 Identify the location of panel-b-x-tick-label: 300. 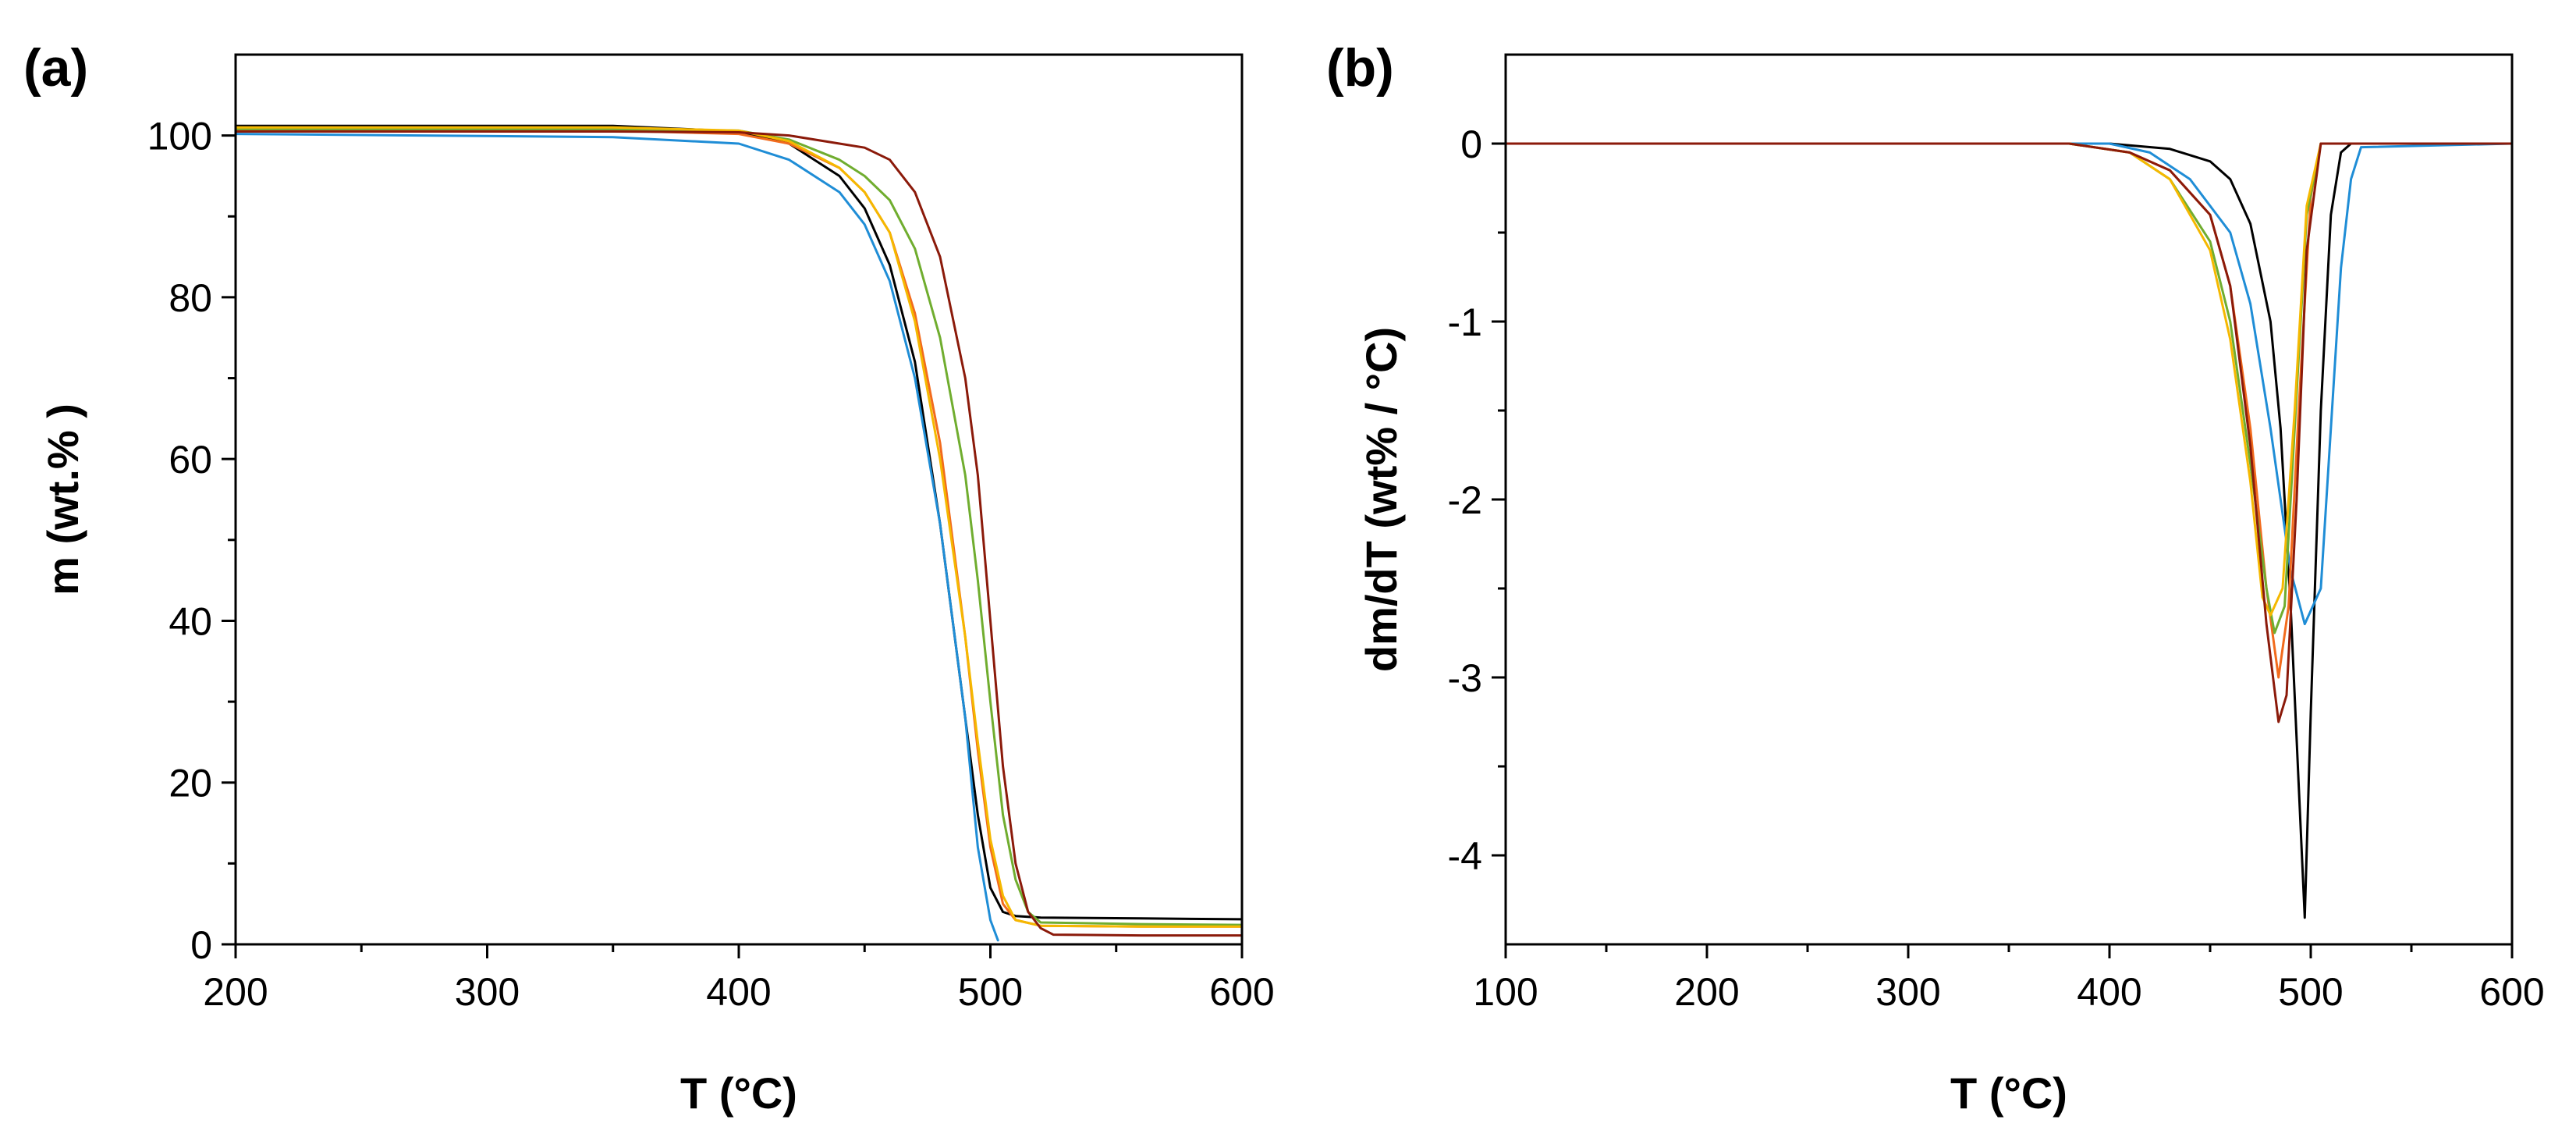
(1907, 992).